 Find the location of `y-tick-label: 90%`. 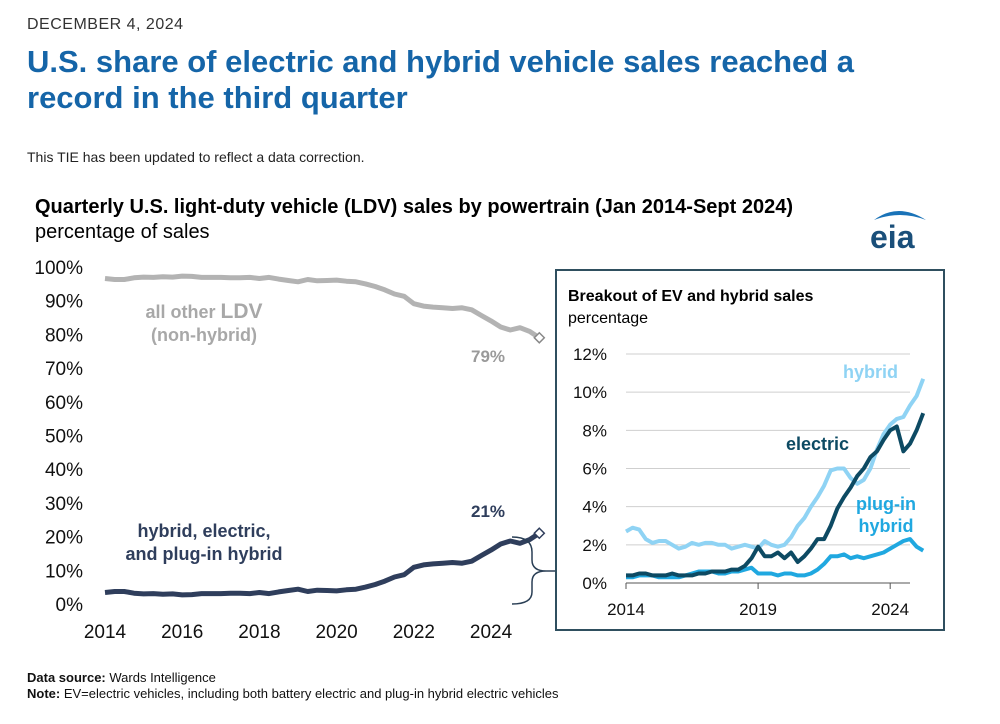

y-tick-label: 90% is located at coordinates (64, 302).